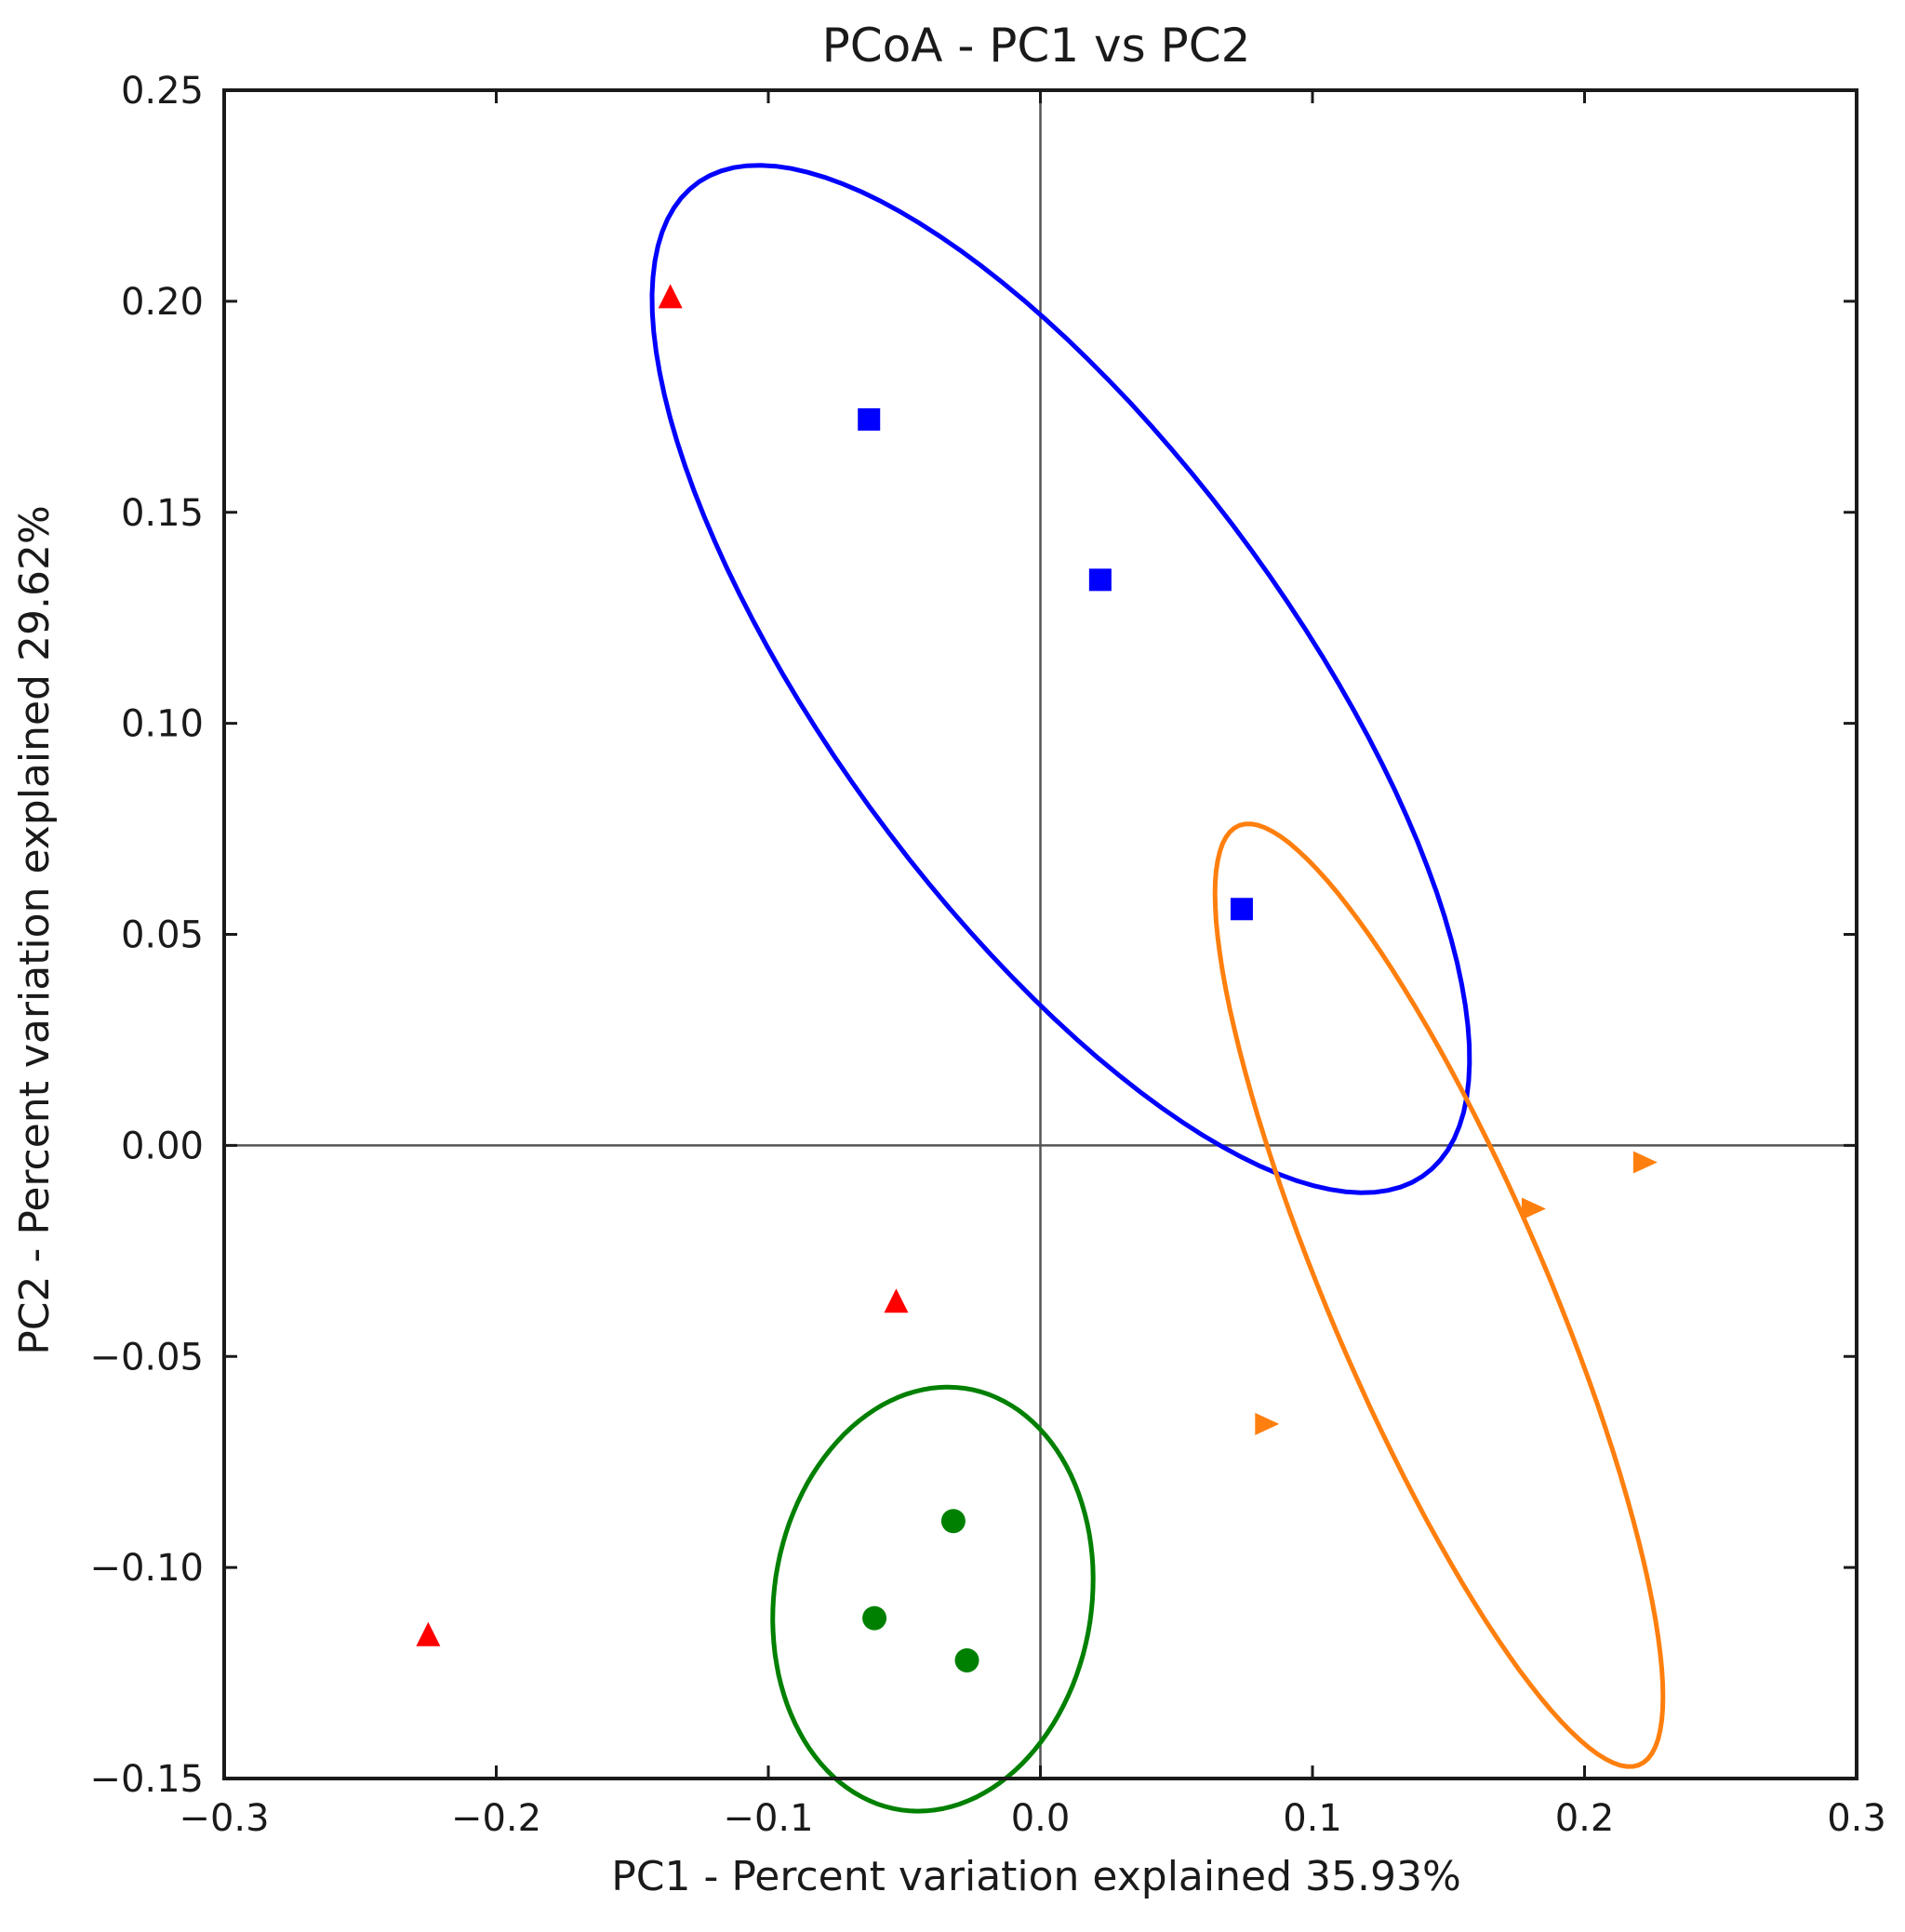 Image resolution: width=1905 pixels, height=1932 pixels. Describe the element at coordinates (768, 1818) in the screenshot. I see `x-tick-label: −0.1` at that location.